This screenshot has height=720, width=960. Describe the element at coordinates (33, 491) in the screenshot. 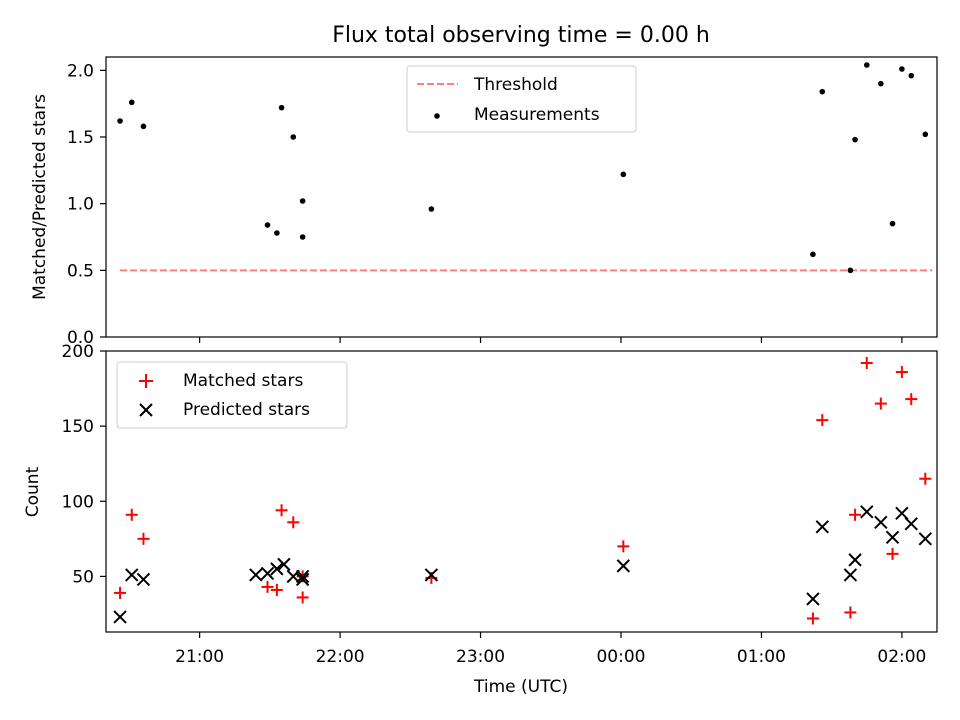

I see `count-y-axis-label: Count` at that location.